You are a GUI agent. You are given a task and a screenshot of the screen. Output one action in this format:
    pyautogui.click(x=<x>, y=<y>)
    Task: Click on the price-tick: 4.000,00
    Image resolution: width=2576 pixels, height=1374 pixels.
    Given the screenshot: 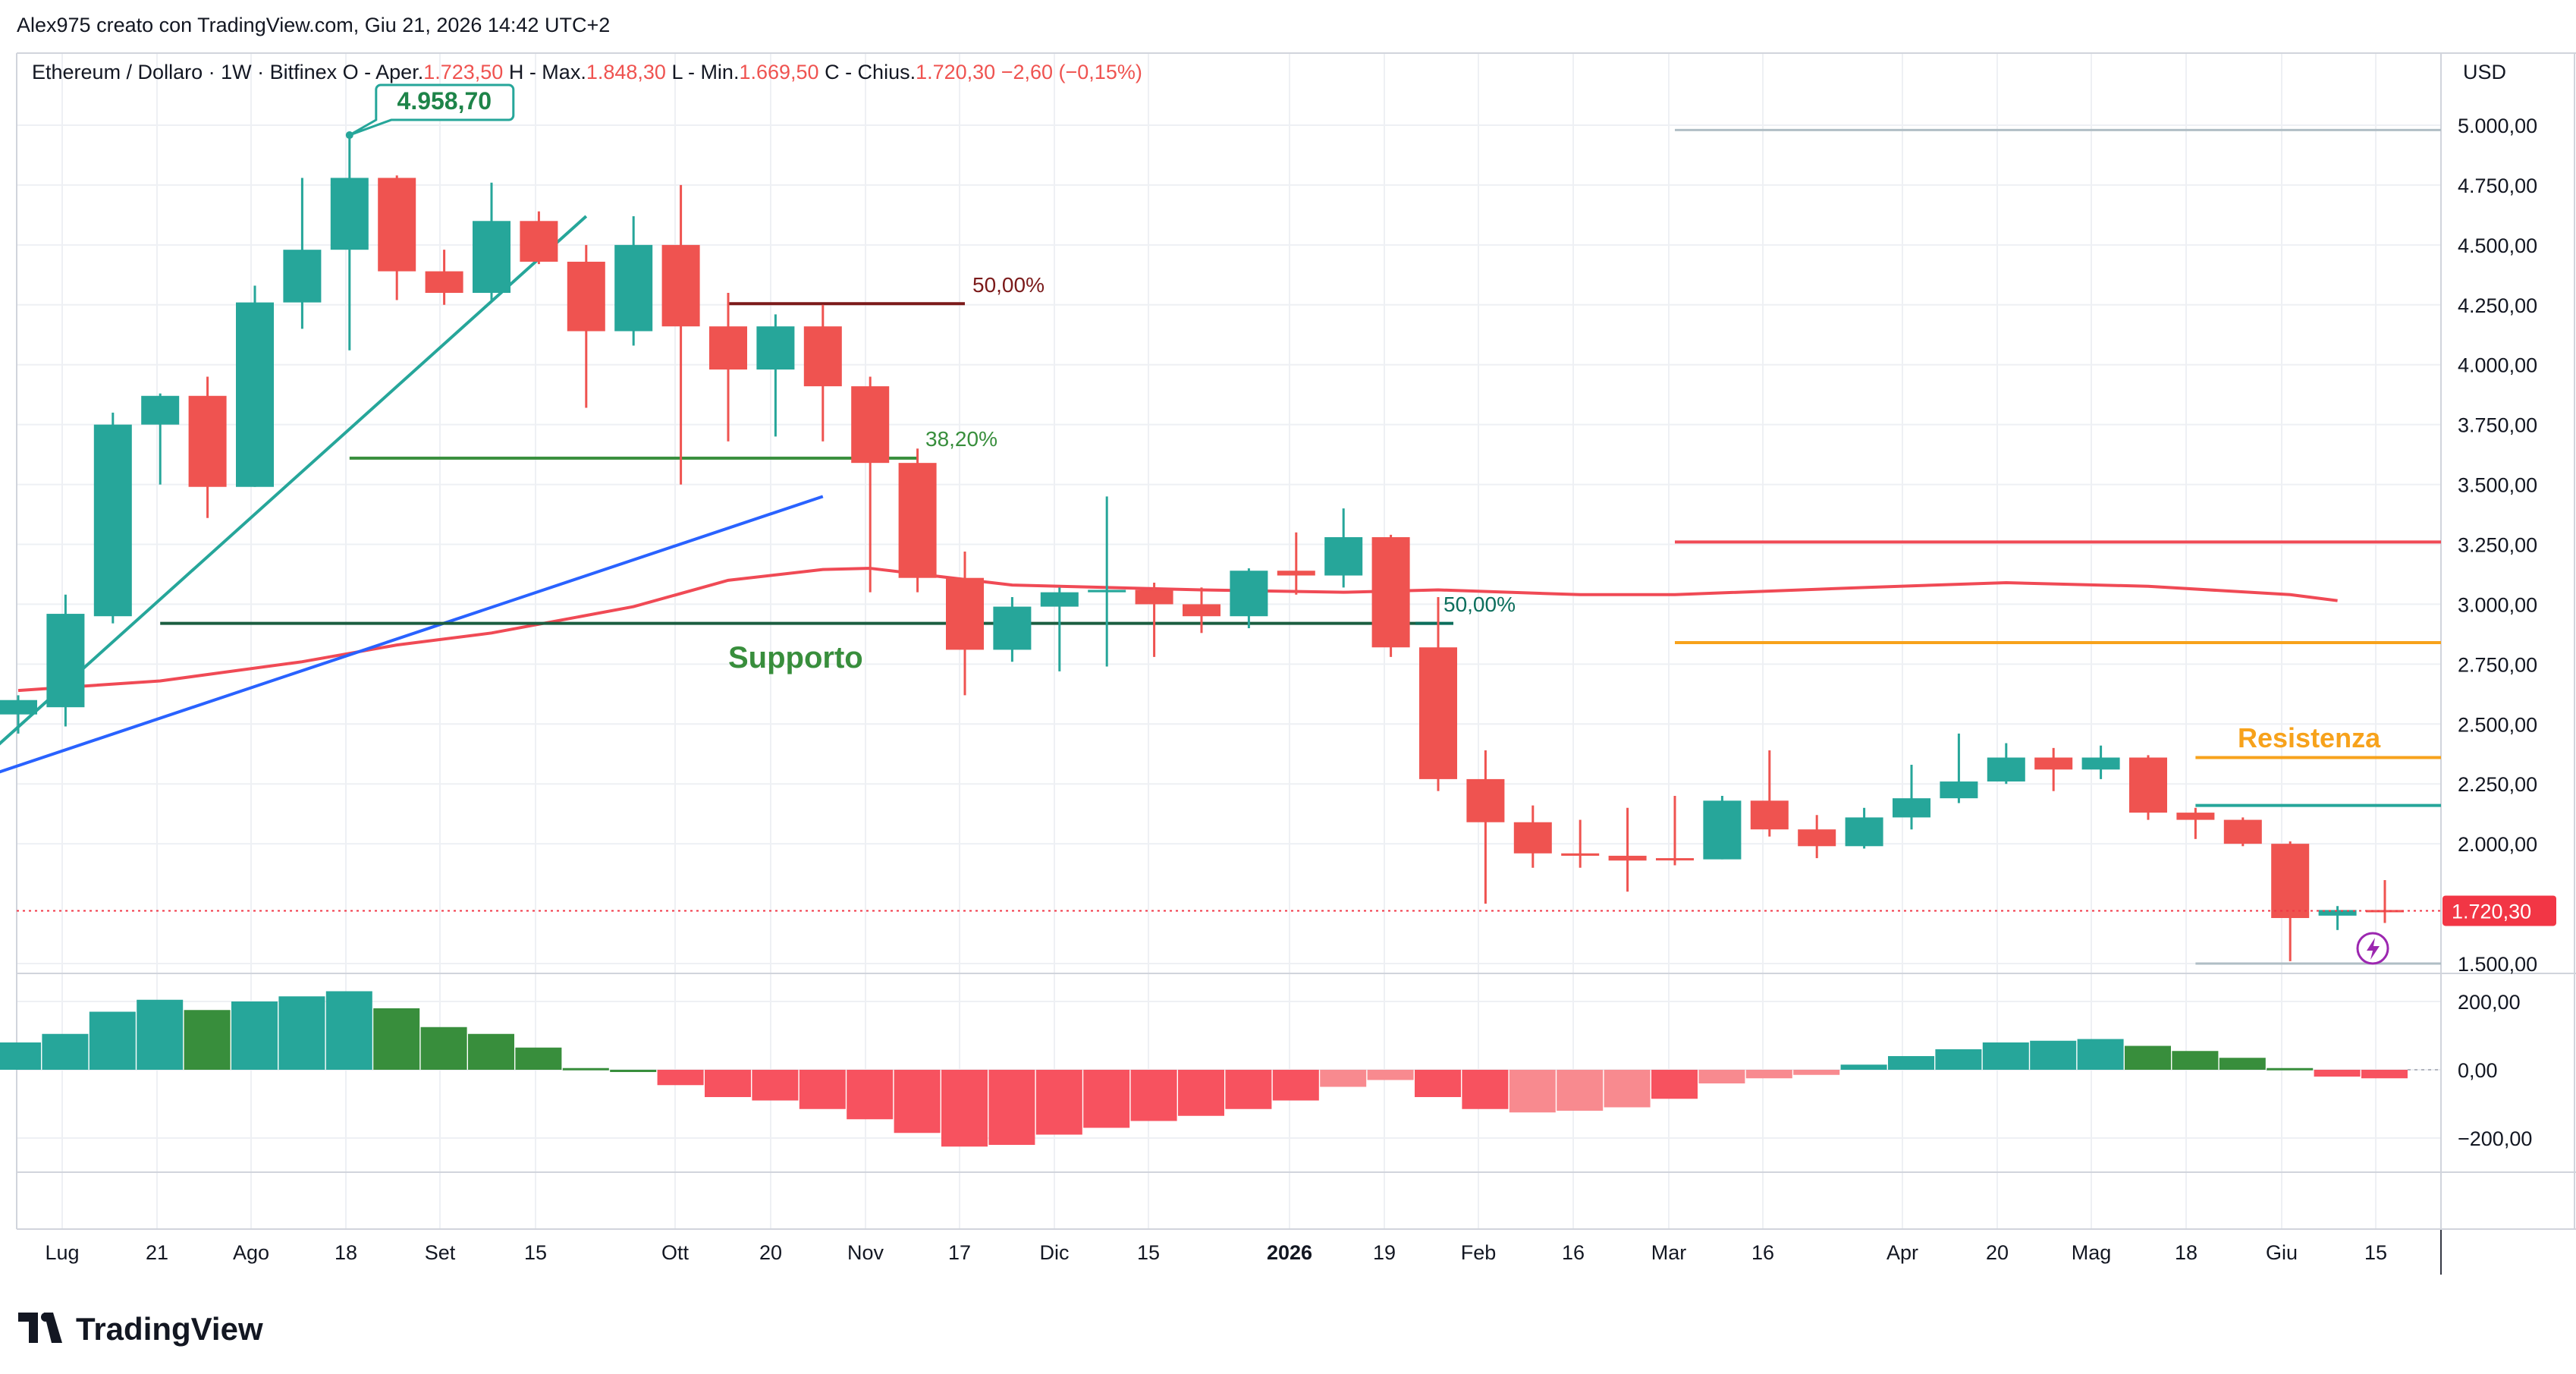 What is the action you would take?
    pyautogui.click(x=2497, y=365)
    